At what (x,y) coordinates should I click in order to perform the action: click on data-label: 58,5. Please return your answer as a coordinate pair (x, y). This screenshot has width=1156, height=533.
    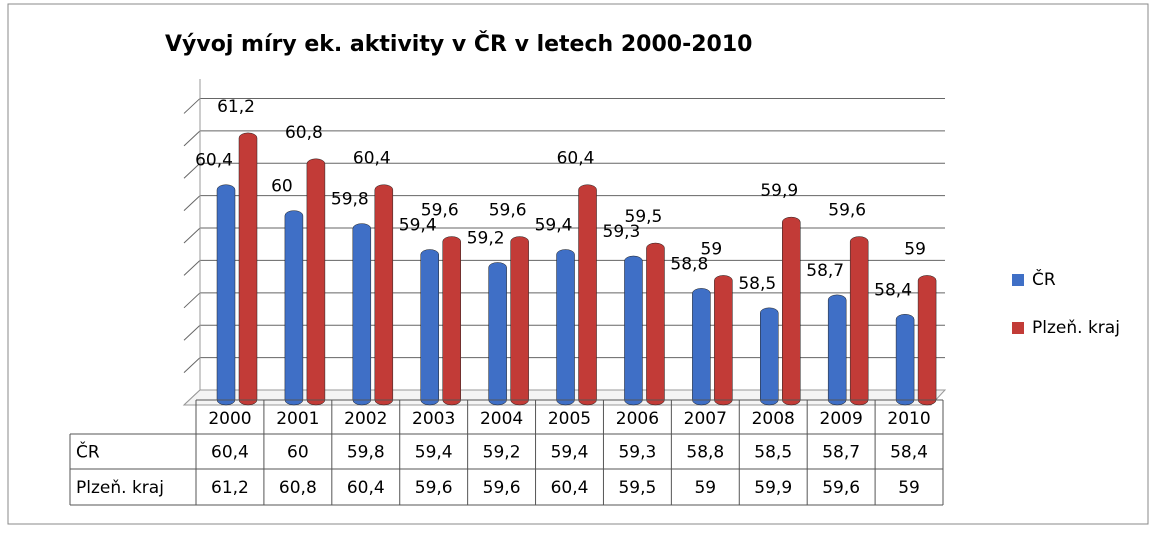
    Looking at the image, I should click on (757, 284).